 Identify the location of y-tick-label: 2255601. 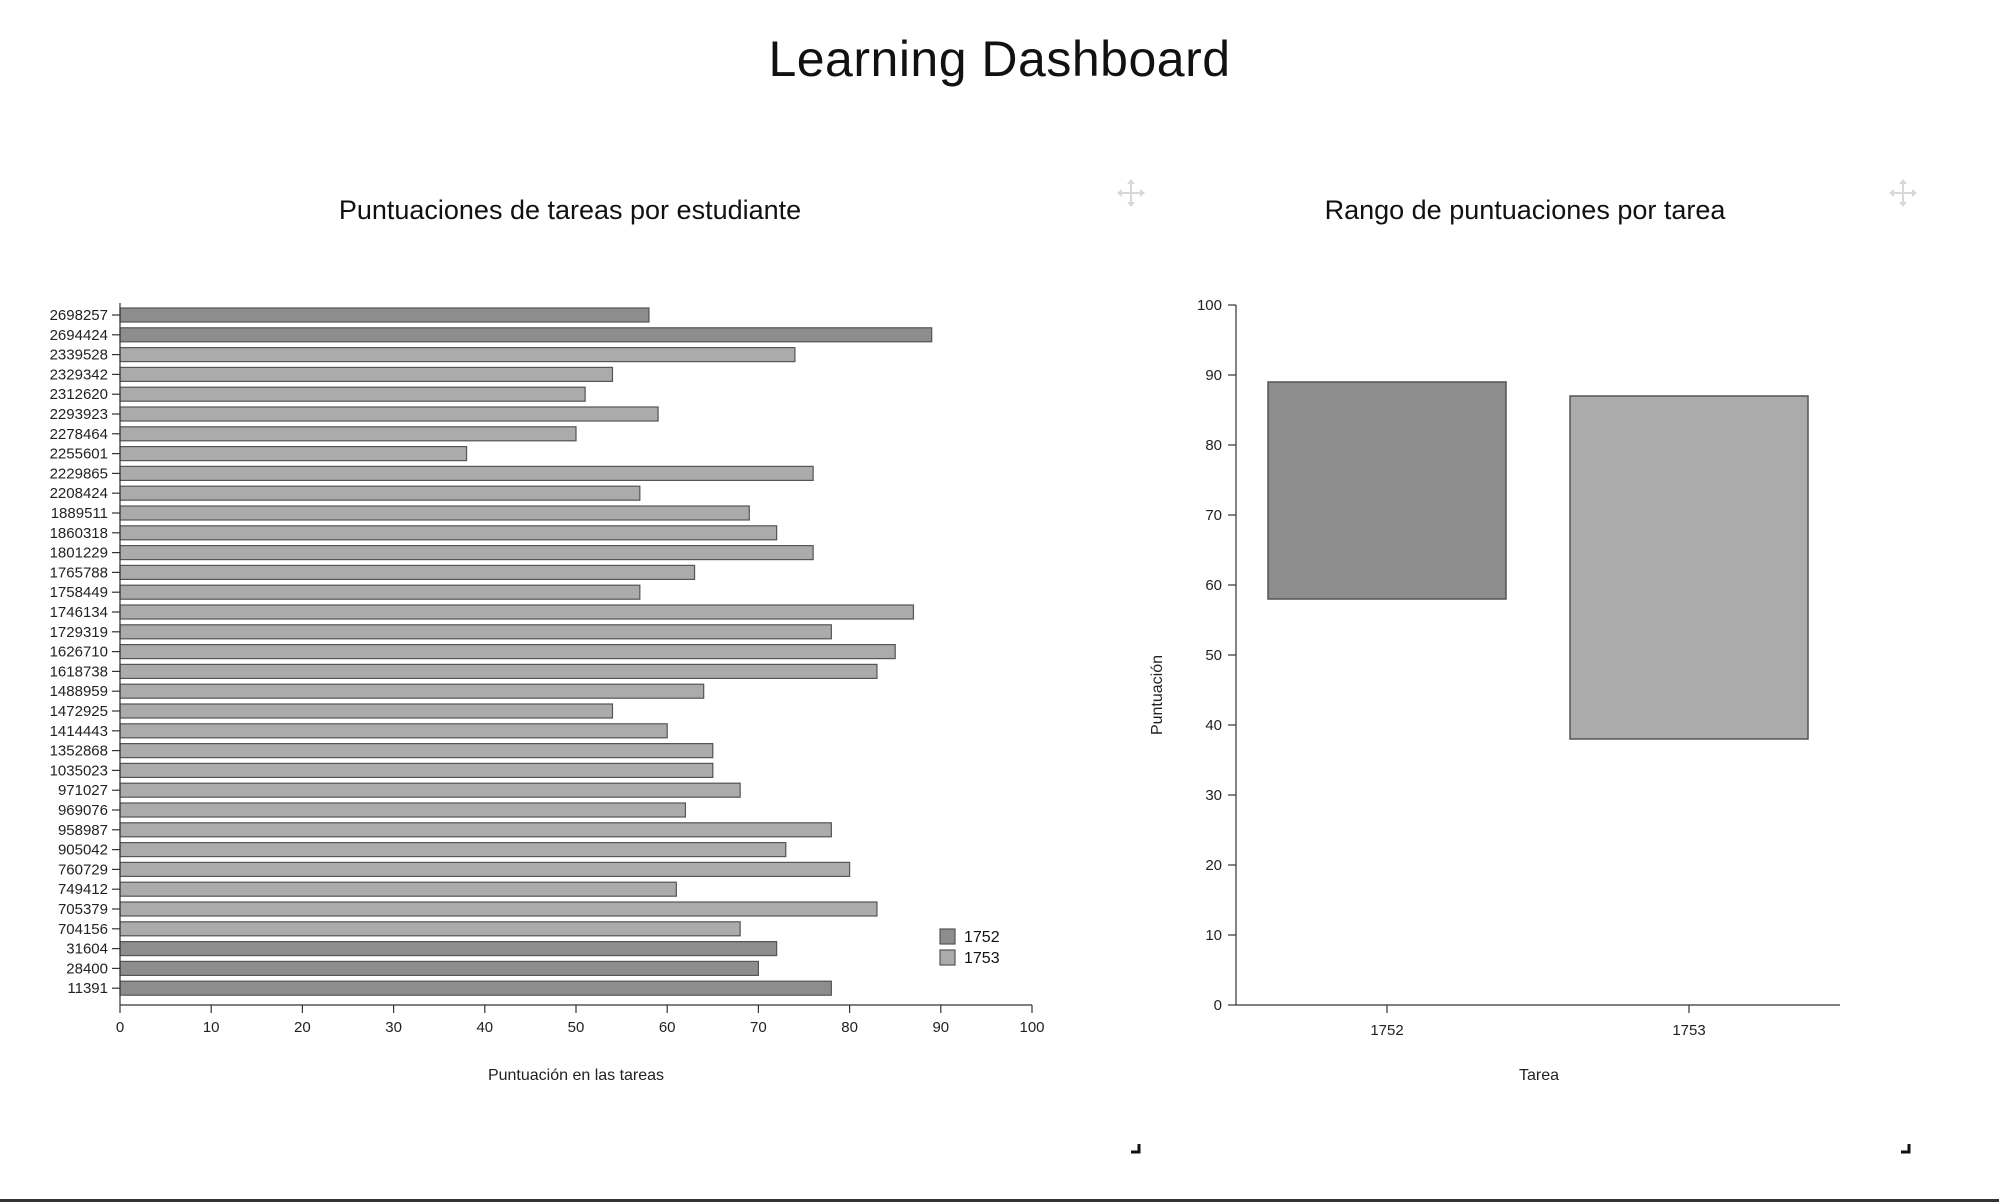
(79, 454).